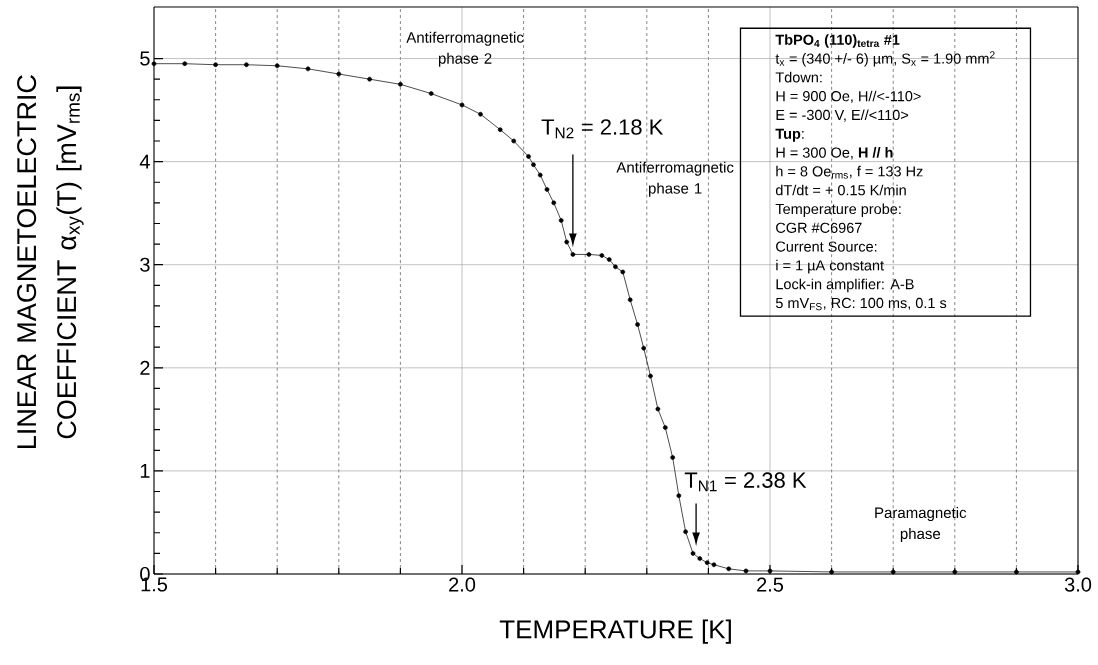  What do you see at coordinates (144, 161) in the screenshot?
I see `y-tick-label: 4` at bounding box center [144, 161].